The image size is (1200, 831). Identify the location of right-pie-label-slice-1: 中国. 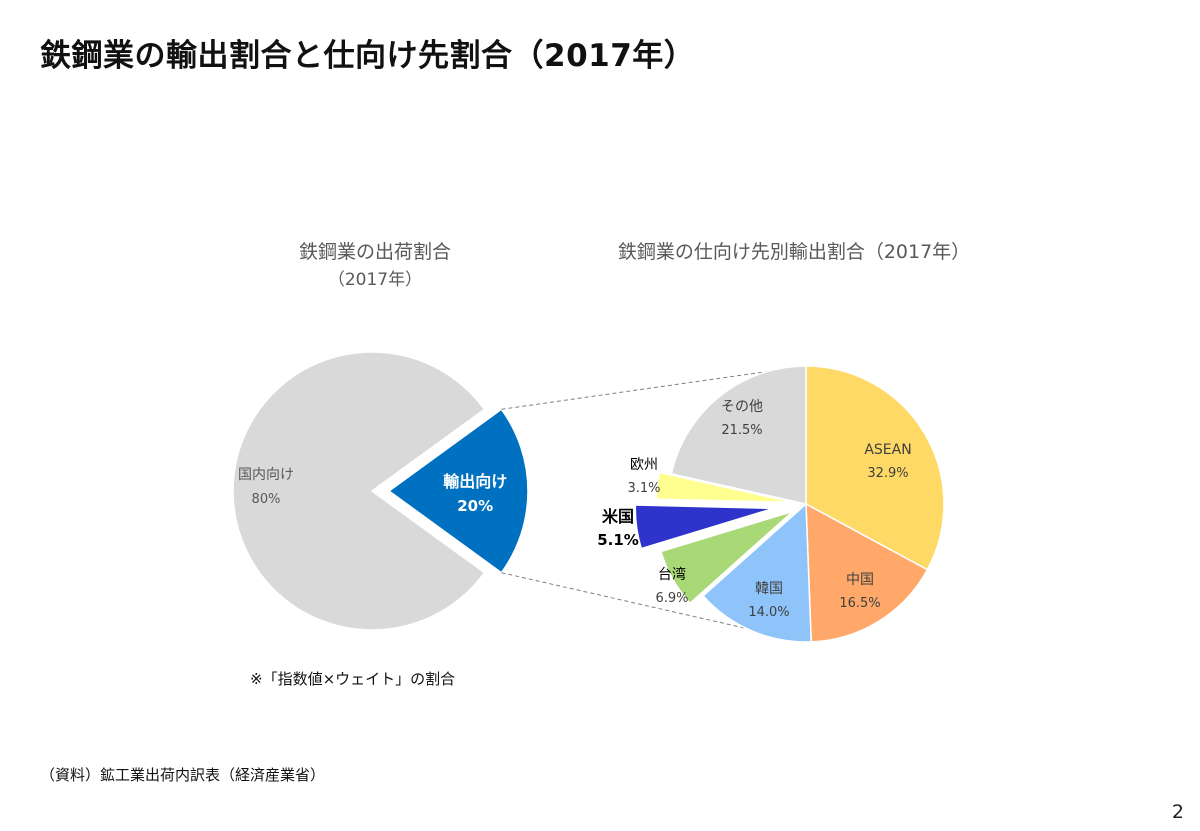
(860, 580).